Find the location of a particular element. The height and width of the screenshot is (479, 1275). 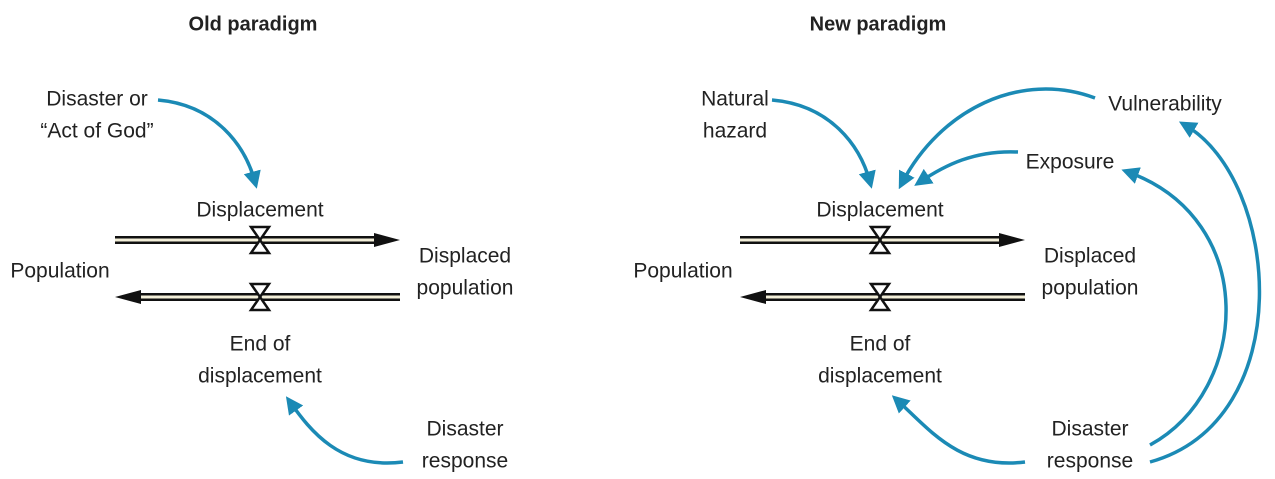

panel-title: Old paradigm is located at coordinates (253, 24).